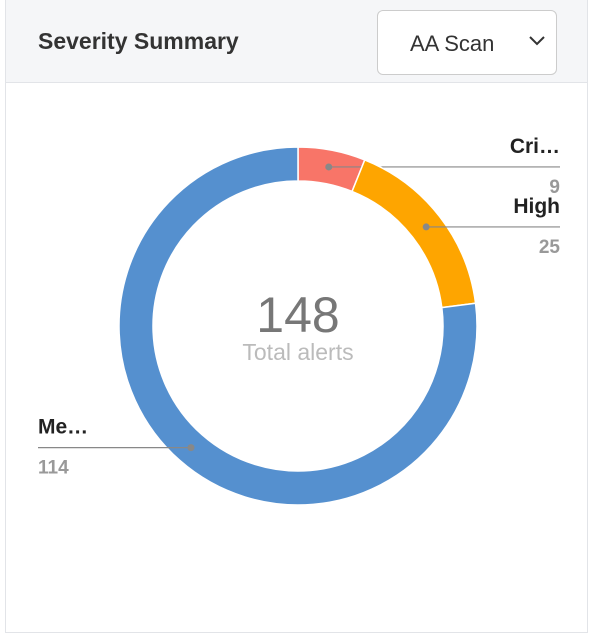  What do you see at coordinates (53, 468) in the screenshot?
I see `segment-value: 114` at bounding box center [53, 468].